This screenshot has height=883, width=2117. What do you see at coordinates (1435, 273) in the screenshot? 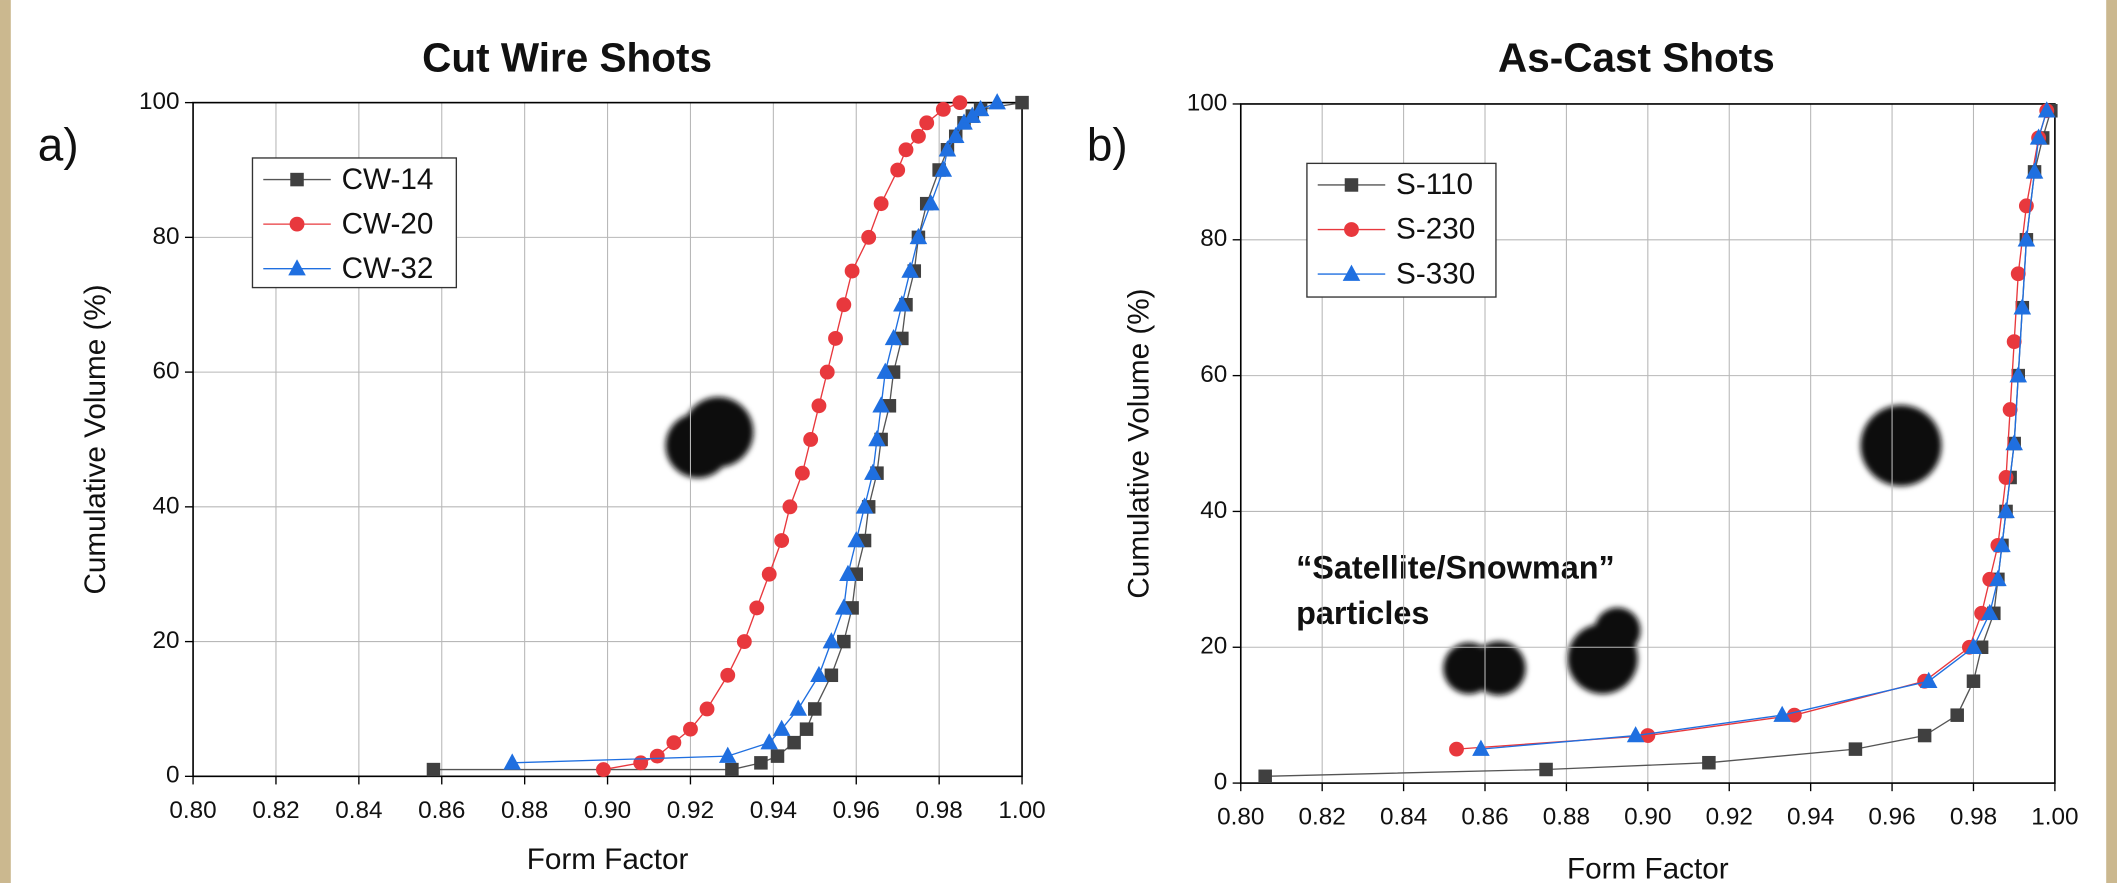
I see `legend-label: S-330` at bounding box center [1435, 273].